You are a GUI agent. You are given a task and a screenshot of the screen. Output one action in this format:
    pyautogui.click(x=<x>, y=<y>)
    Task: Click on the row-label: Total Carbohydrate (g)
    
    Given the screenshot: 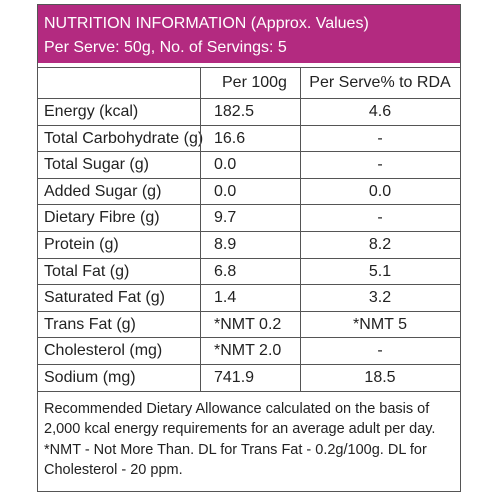 What is the action you would take?
    pyautogui.click(x=124, y=138)
    